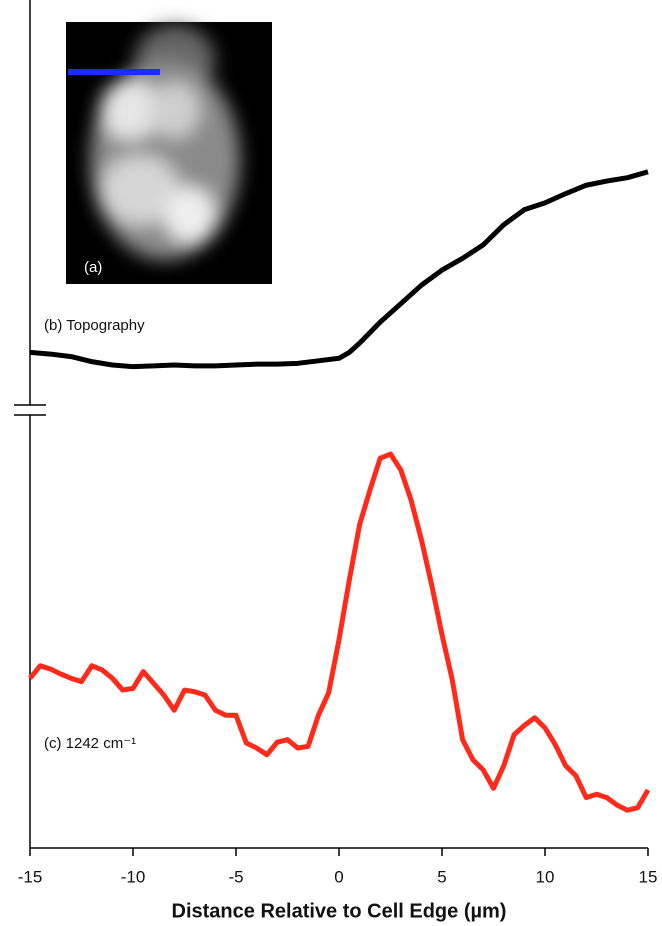 The height and width of the screenshot is (926, 662). What do you see at coordinates (338, 876) in the screenshot?
I see `x-tick-label: 0` at bounding box center [338, 876].